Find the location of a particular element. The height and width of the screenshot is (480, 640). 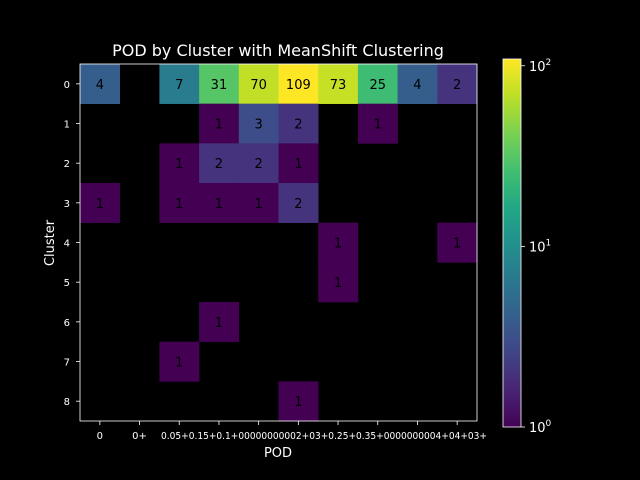

cell-value-label: 31 is located at coordinates (219, 85).